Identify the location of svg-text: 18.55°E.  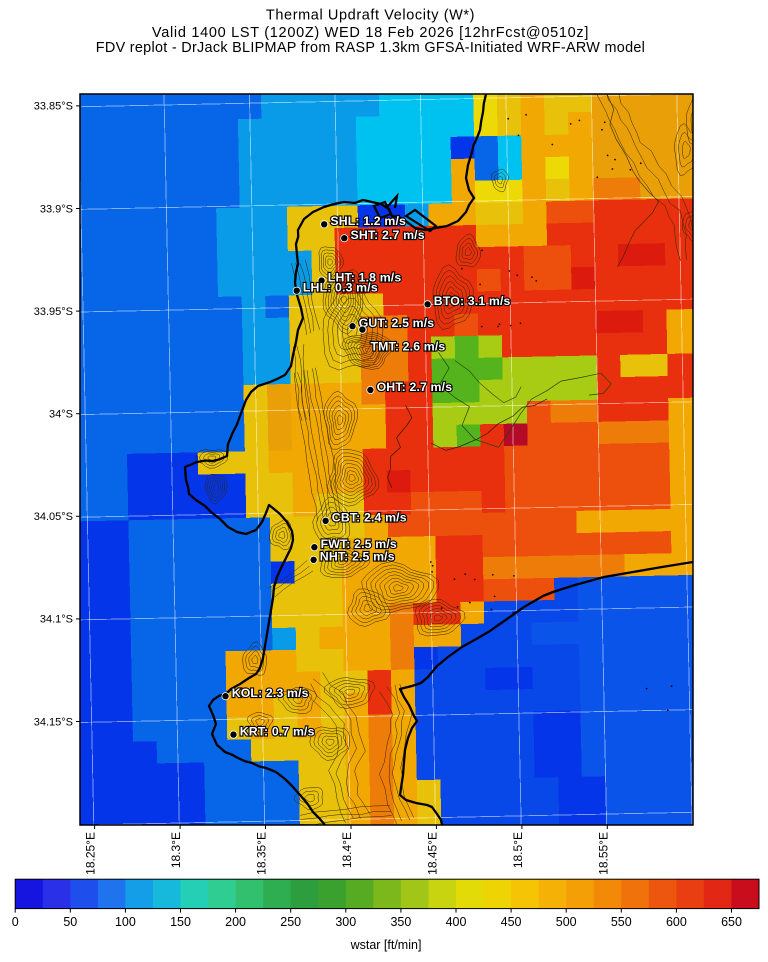
(603, 853).